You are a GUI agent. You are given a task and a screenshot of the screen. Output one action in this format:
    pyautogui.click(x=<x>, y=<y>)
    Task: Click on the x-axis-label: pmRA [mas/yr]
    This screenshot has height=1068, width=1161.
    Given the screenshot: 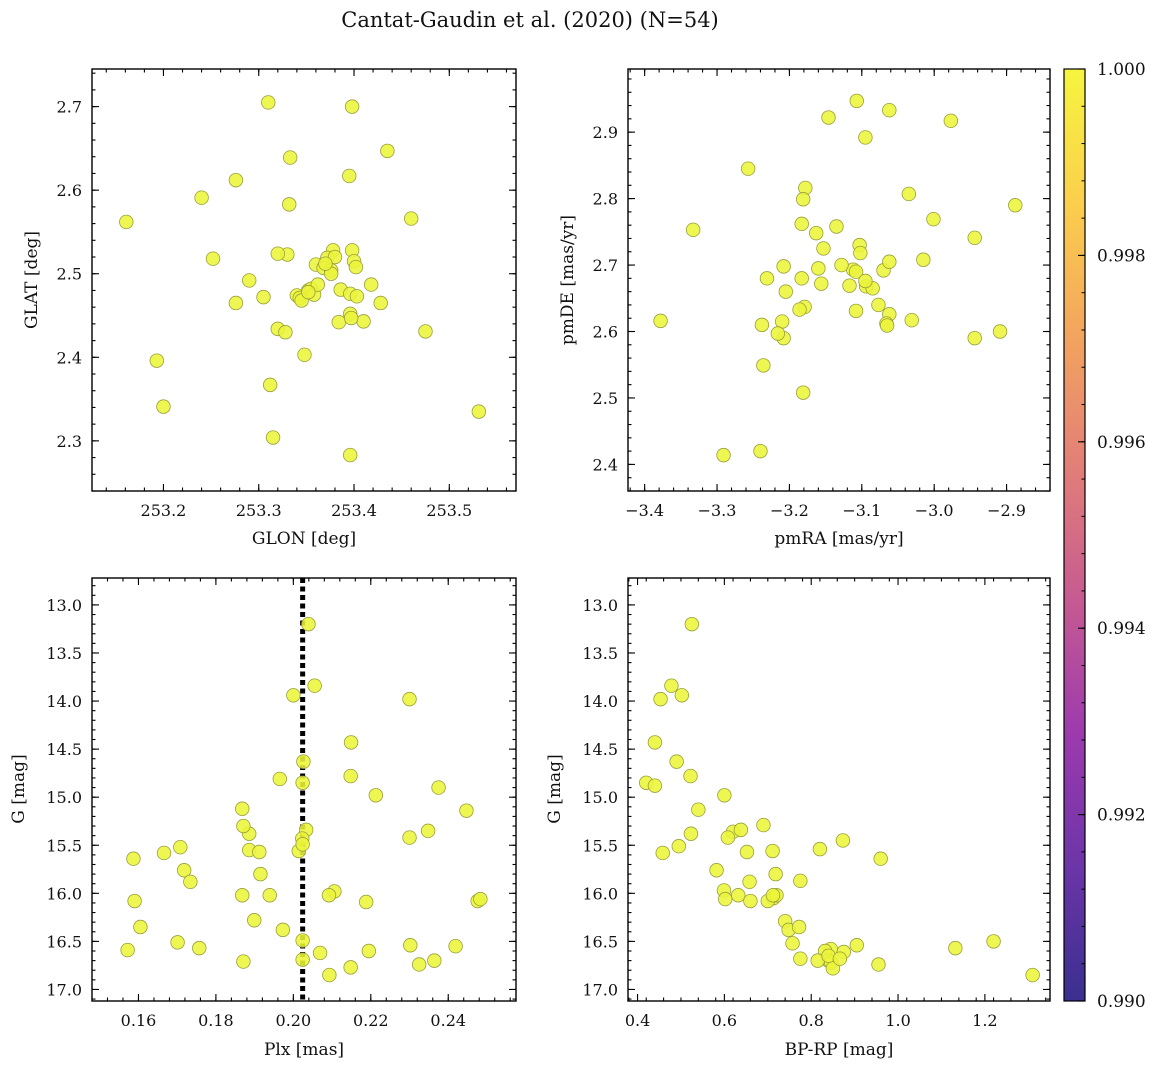 What is the action you would take?
    pyautogui.click(x=838, y=539)
    